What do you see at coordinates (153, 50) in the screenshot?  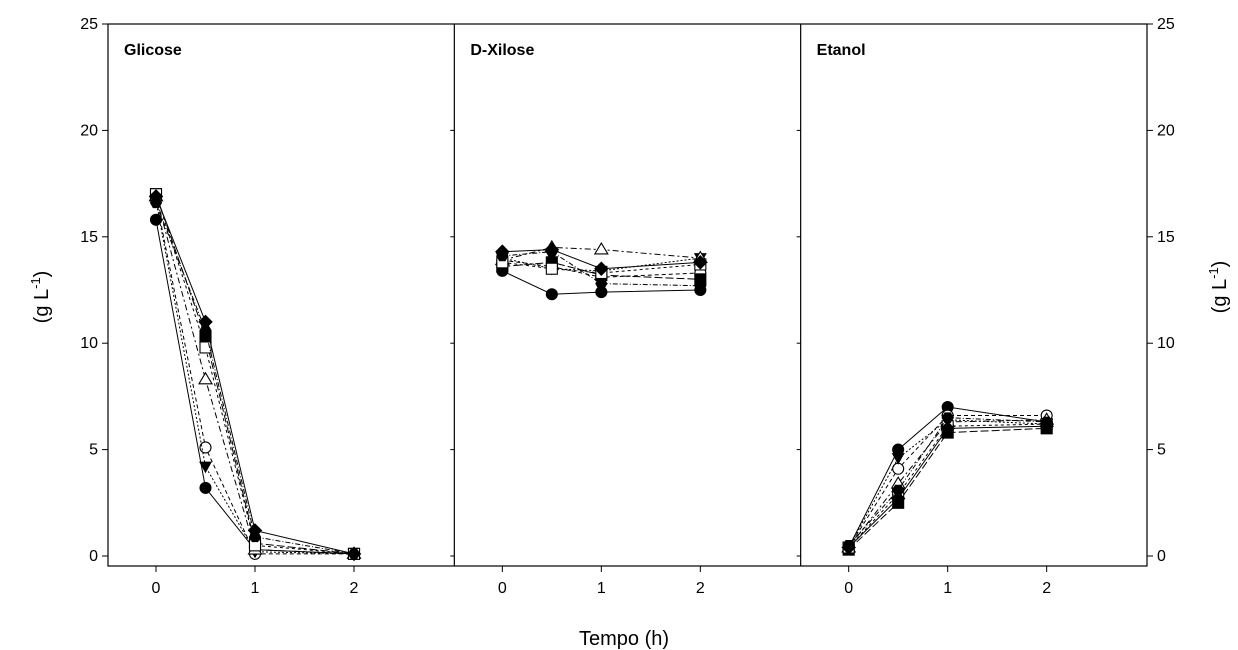 I see `panel-title: Glicose` at bounding box center [153, 50].